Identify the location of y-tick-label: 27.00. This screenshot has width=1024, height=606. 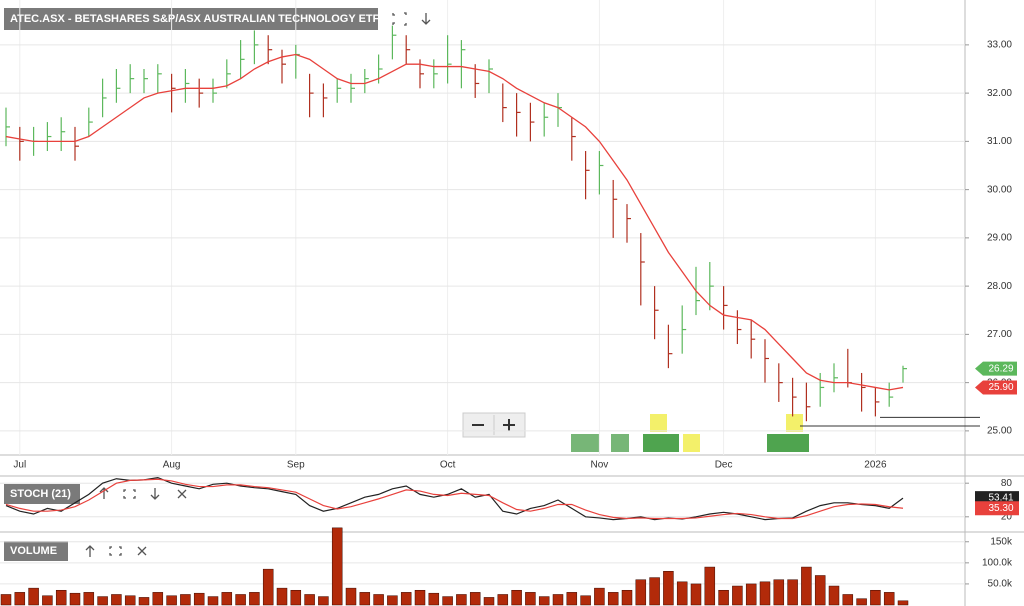
(999, 334).